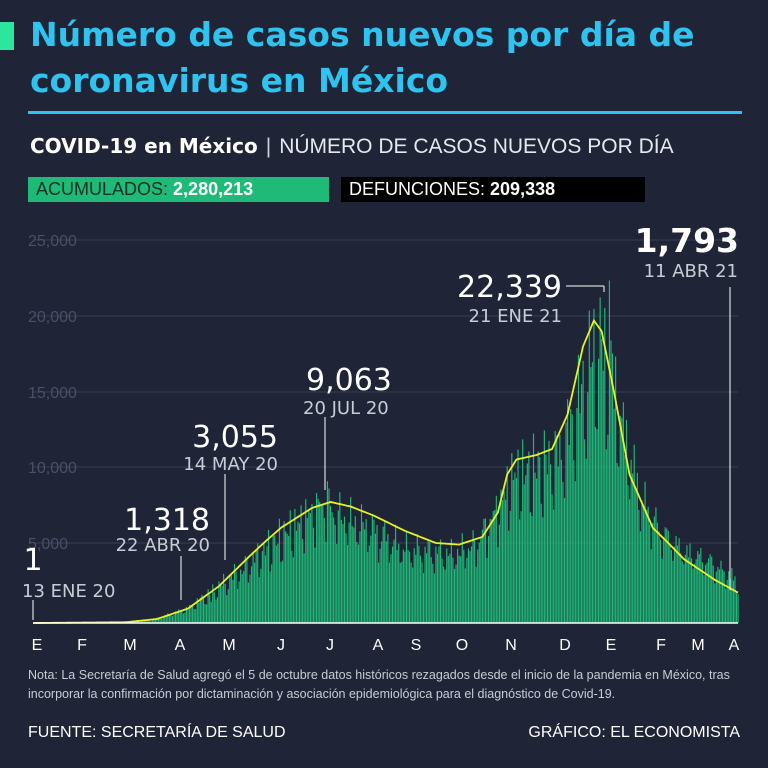  Describe the element at coordinates (52, 393) in the screenshot. I see `y-tick-labels: 25,000 20,000 15,000 10,000 5,000` at that location.